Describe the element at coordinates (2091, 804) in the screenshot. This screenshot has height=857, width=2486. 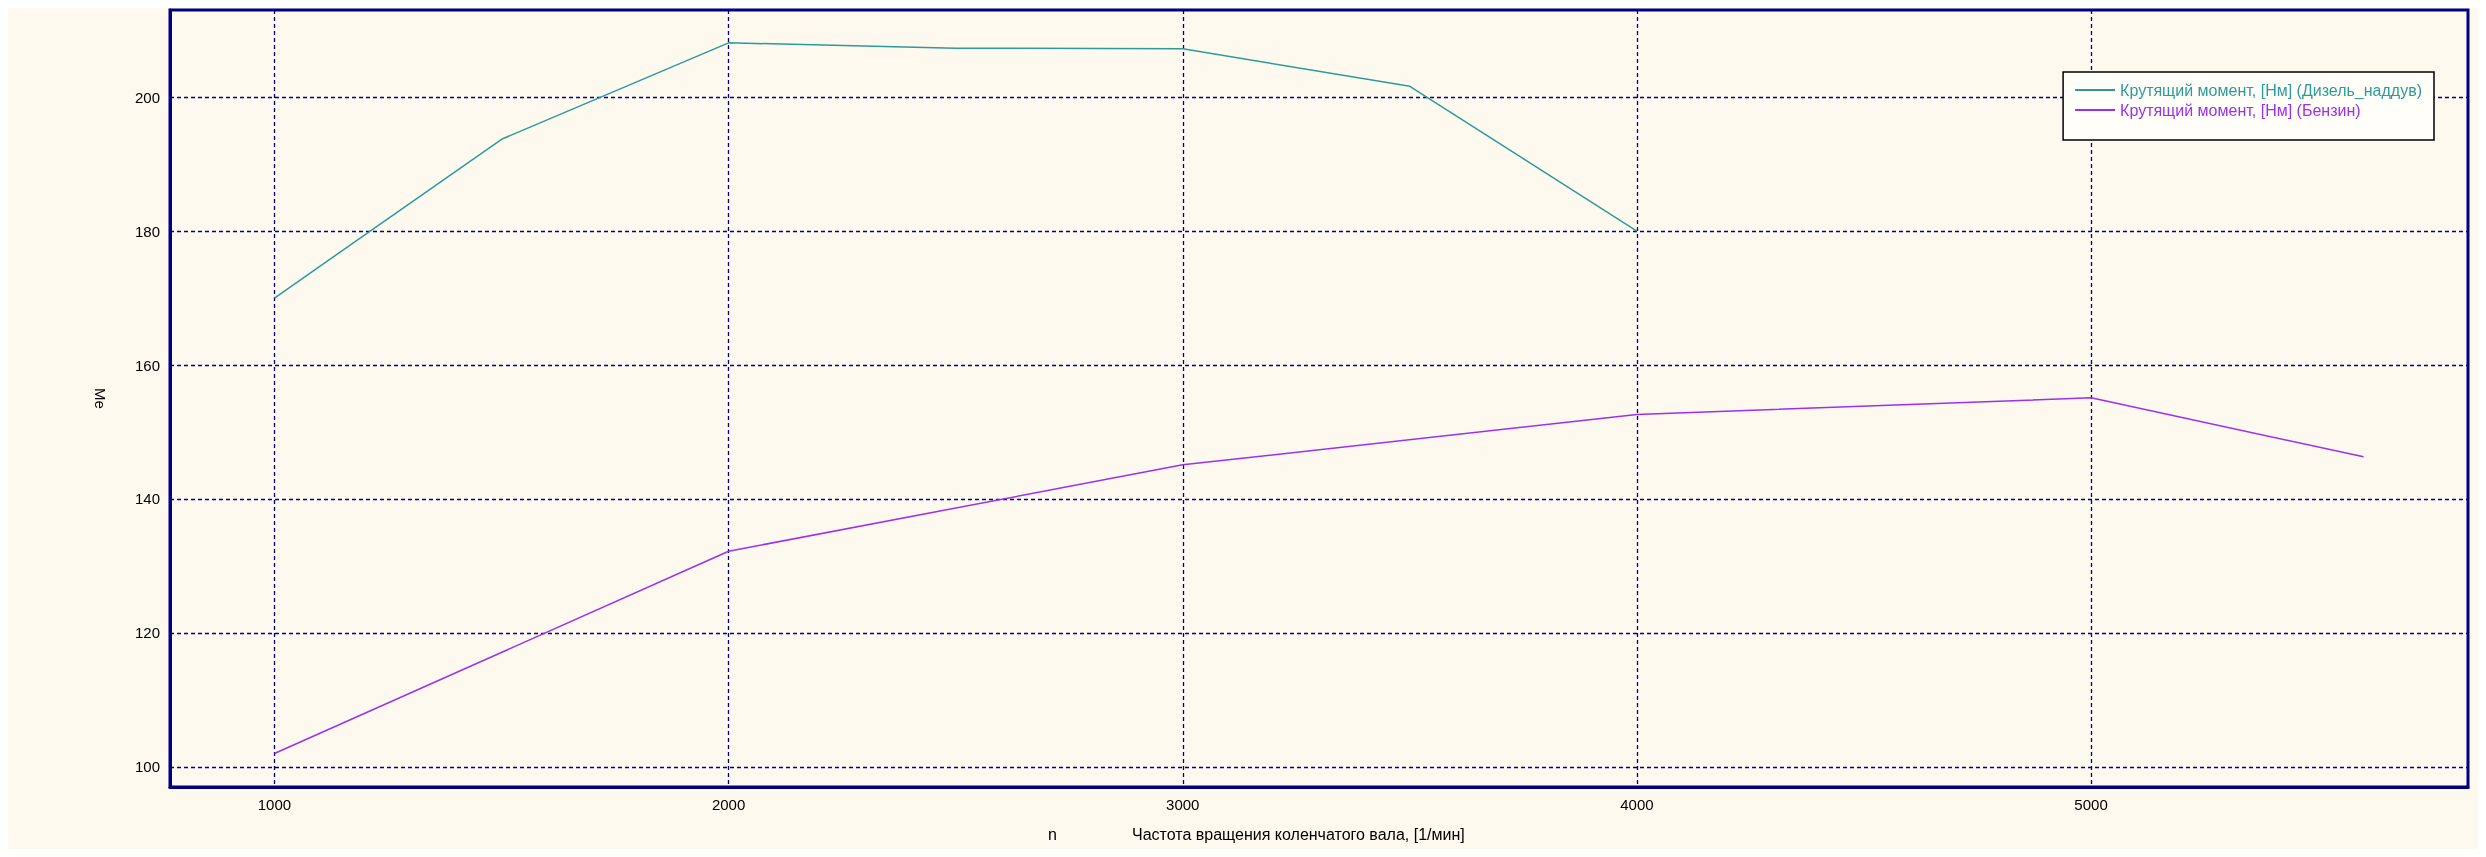
I see `x-tick-label: 5000` at that location.